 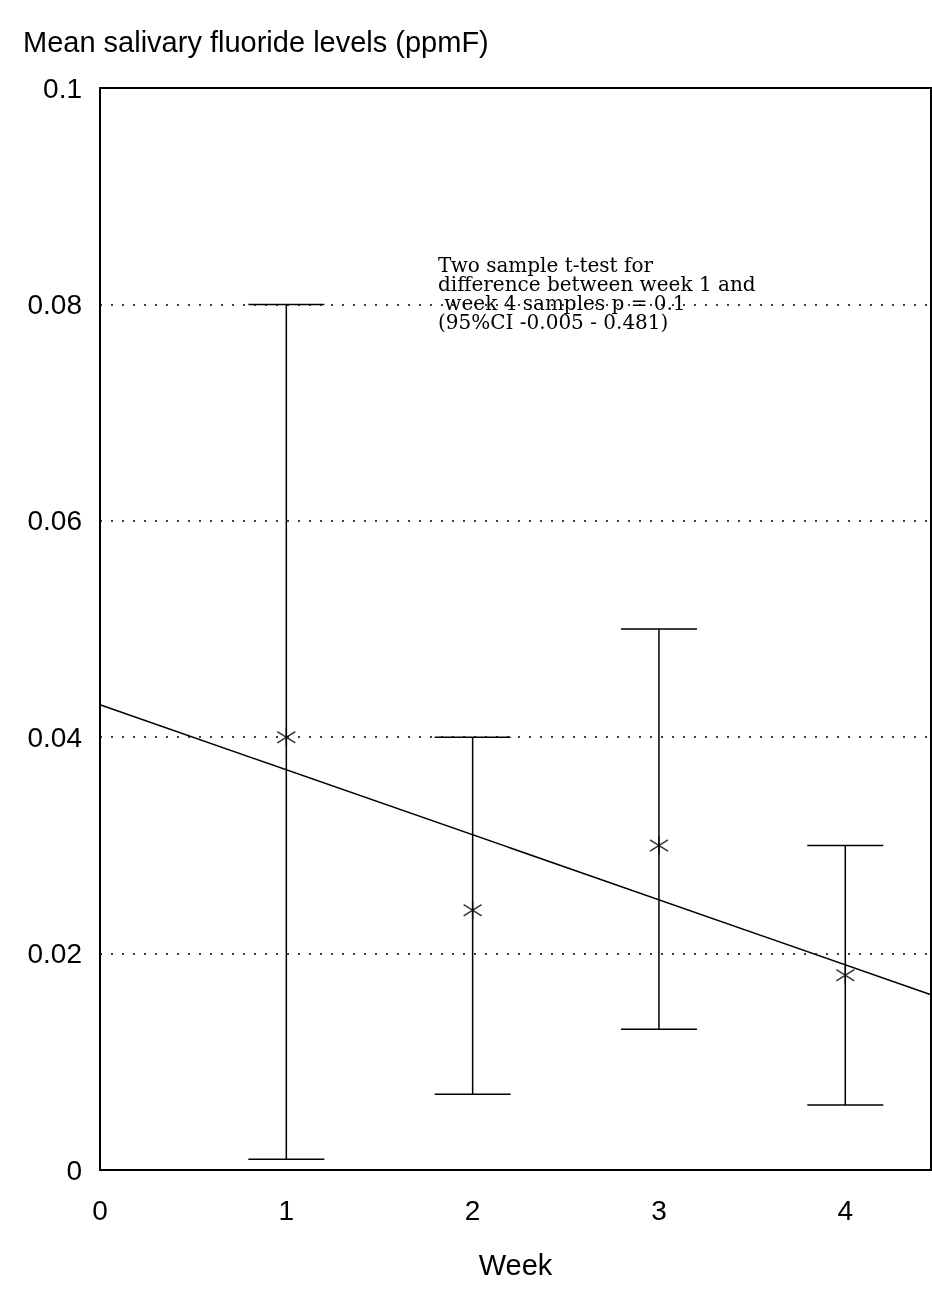 I want to click on y-tick-label: 0.04, so click(x=54, y=737).